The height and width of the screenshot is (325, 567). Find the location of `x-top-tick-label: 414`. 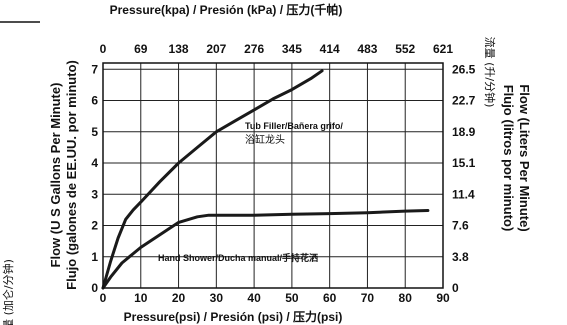

x-top-tick-label: 414 is located at coordinates (330, 49).